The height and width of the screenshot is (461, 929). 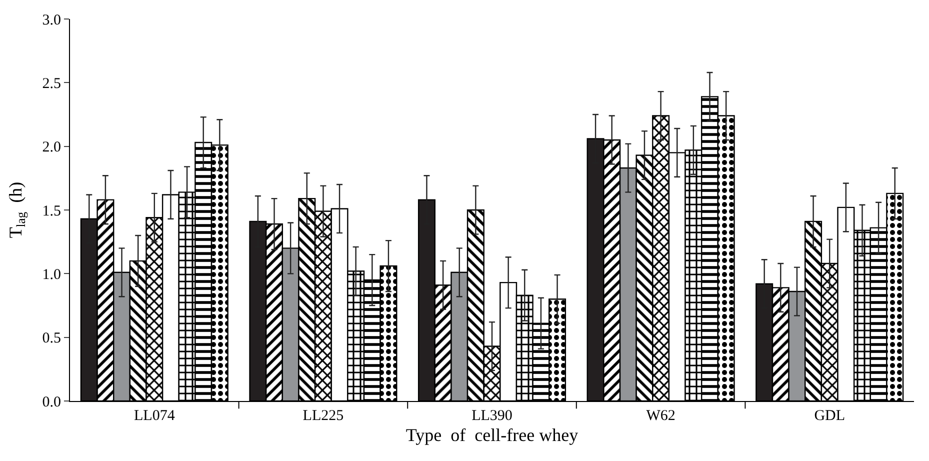 I want to click on x-tick-label: LL390, so click(x=492, y=416).